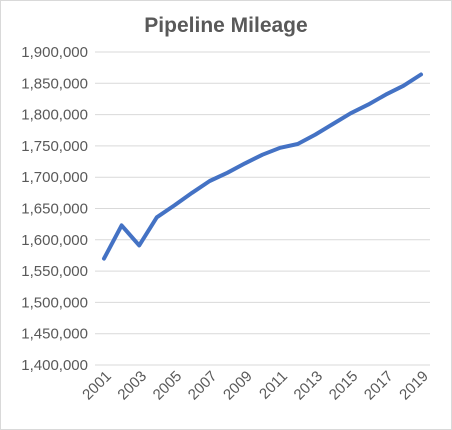 The image size is (452, 430). I want to click on x-tick-label: 2009, so click(238, 386).